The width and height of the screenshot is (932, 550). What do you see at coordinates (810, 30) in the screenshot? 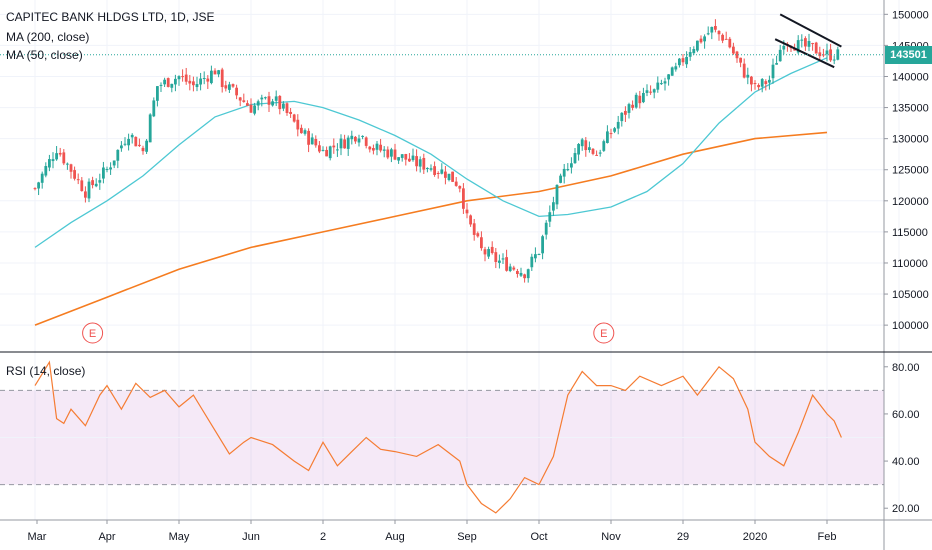
I see `flag-upper-line` at bounding box center [810, 30].